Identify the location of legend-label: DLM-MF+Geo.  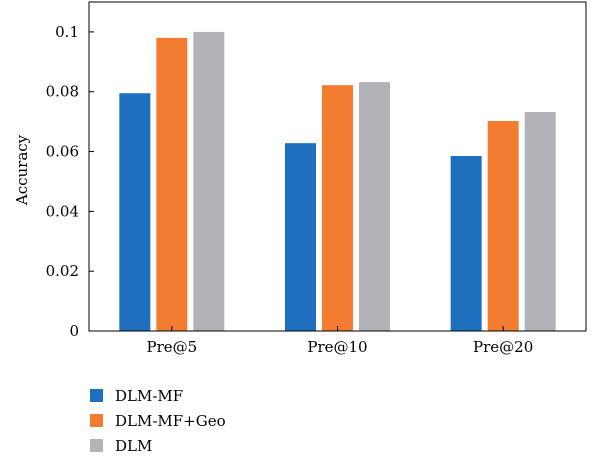
(170, 420).